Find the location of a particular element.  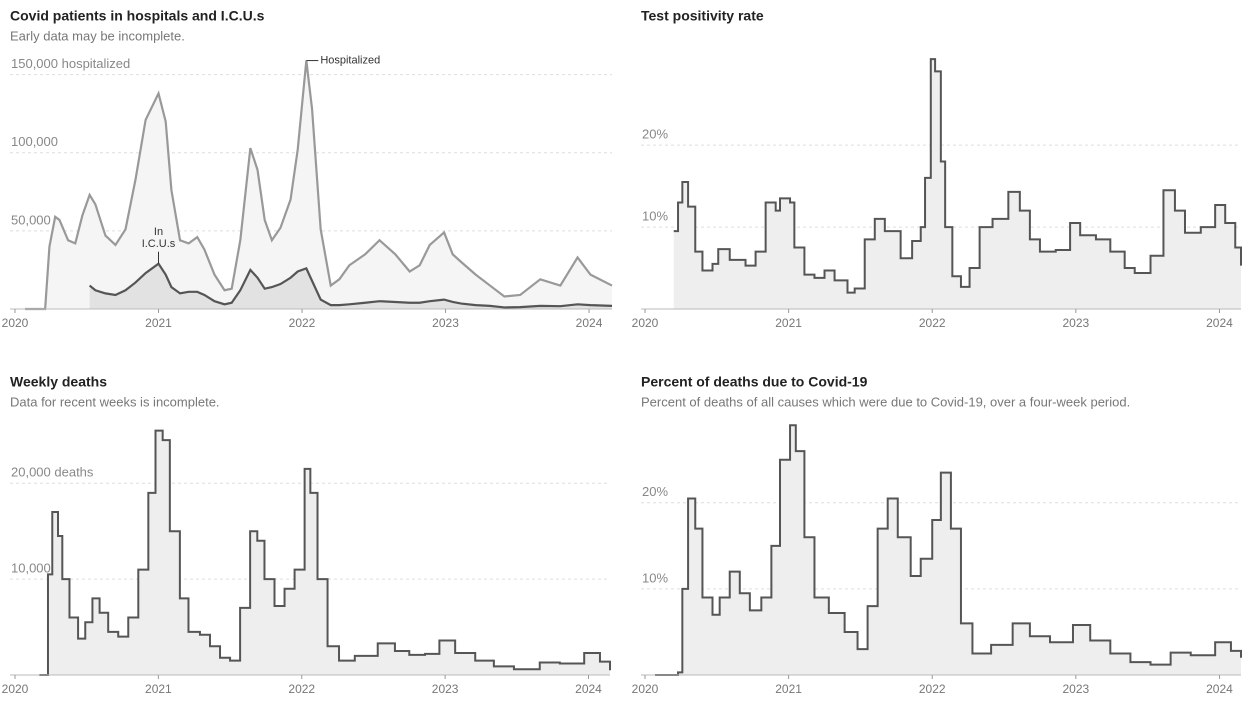

y-tick-label: 150,000 hospitalized is located at coordinates (70, 63).